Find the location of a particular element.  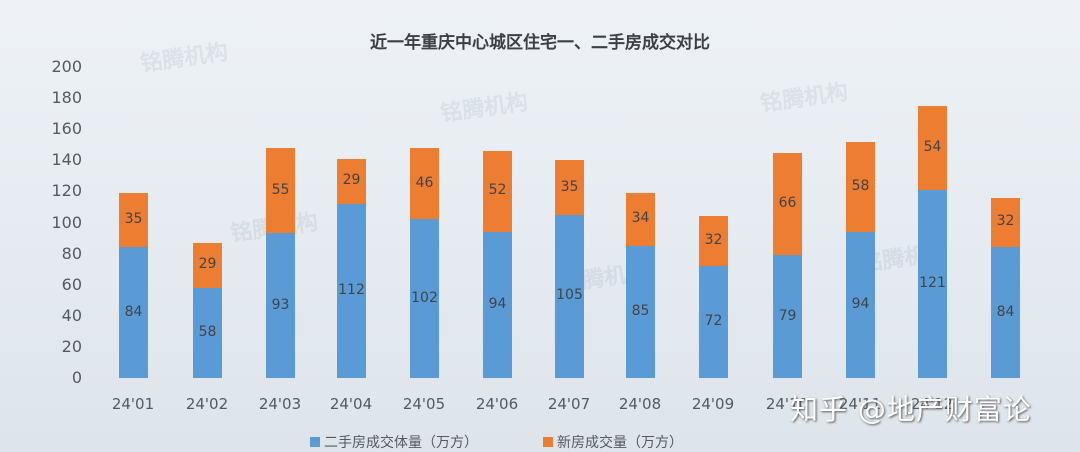

bar-segment-new: 55 is located at coordinates (280, 190).